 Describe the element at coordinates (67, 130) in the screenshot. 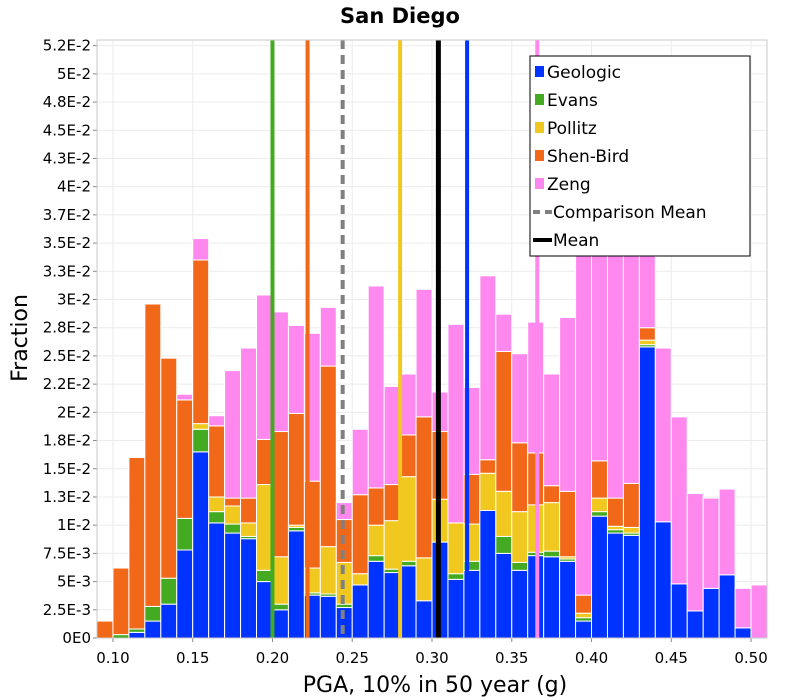

I see `y-tick-label: 4.5E-2` at that location.